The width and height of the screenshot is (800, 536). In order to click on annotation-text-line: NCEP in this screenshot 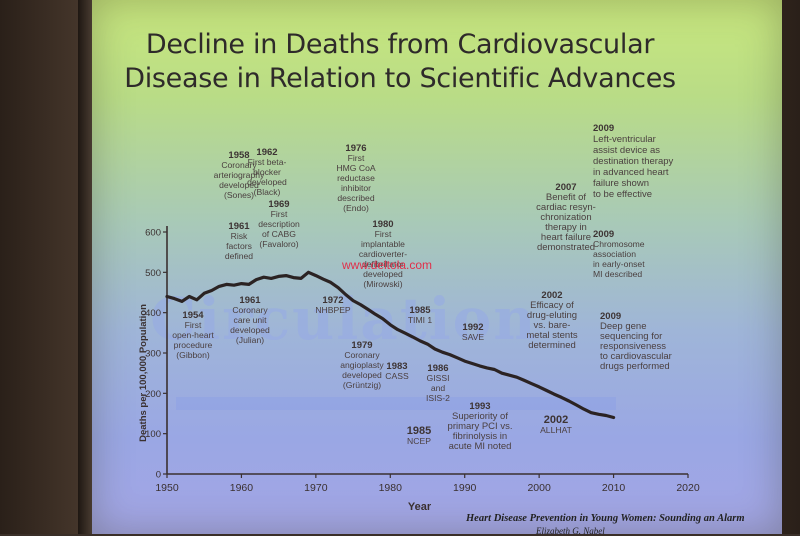, I will do `click(419, 441)`.